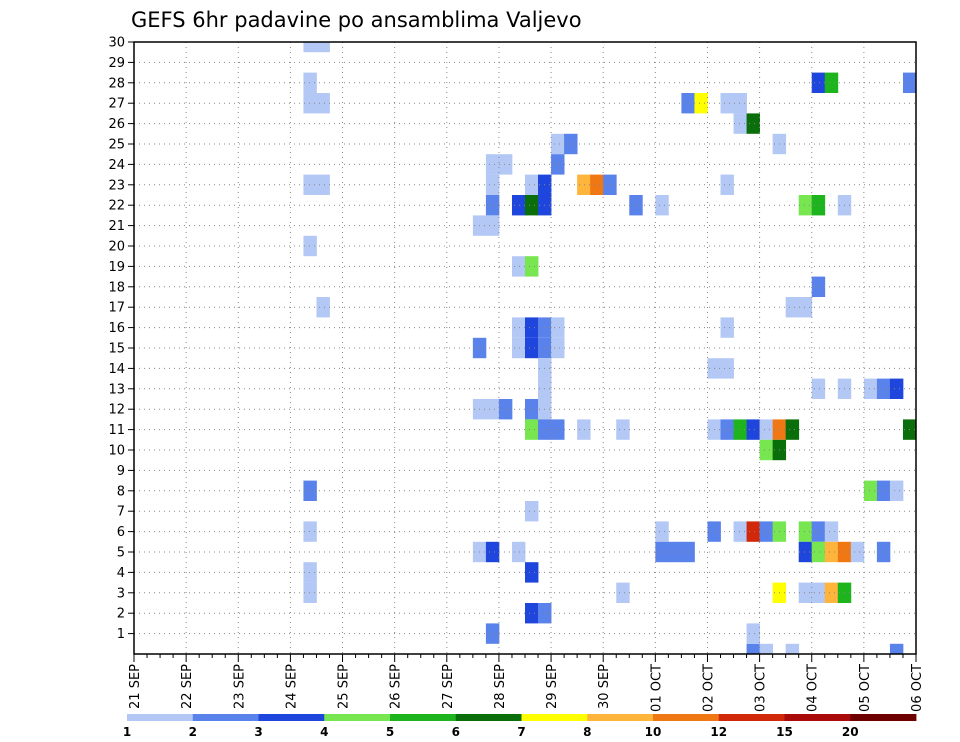 The image size is (960, 742). I want to click on y-tick-label: 28, so click(116, 83).